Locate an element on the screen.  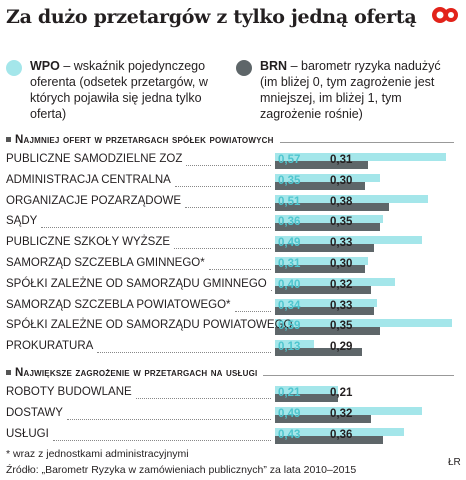
brn-value-label: 0,36 is located at coordinates (341, 434).